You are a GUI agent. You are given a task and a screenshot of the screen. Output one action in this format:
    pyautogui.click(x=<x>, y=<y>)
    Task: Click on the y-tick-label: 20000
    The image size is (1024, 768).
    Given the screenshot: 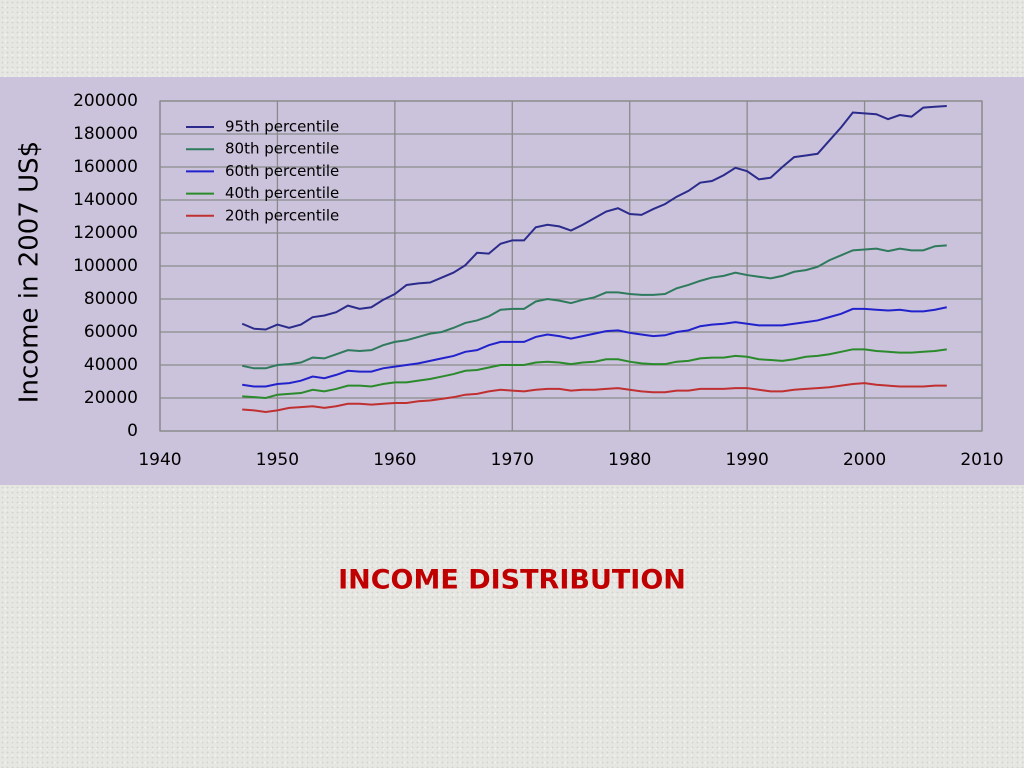 What is the action you would take?
    pyautogui.click(x=111, y=398)
    